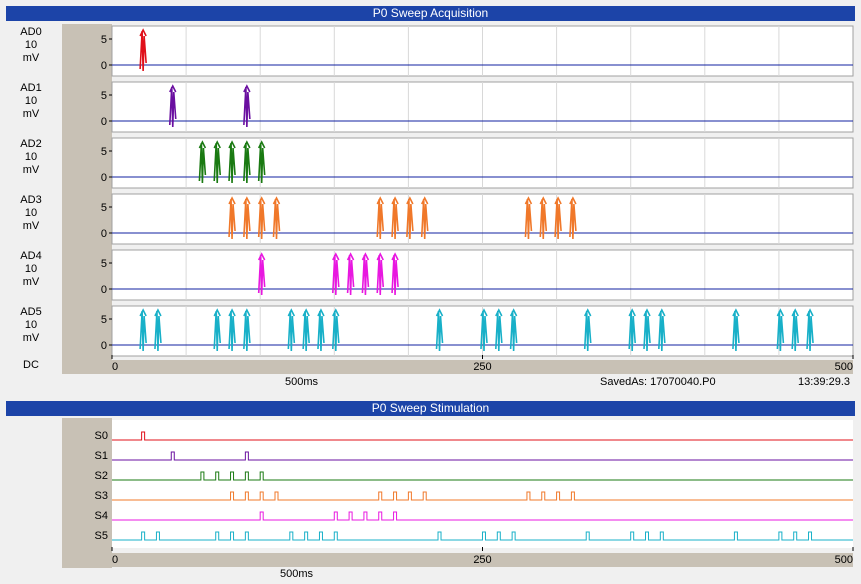 Image resolution: width=861 pixels, height=584 pixels. Describe the element at coordinates (482, 476) in the screenshot. I see `stim-trace-s2` at that location.